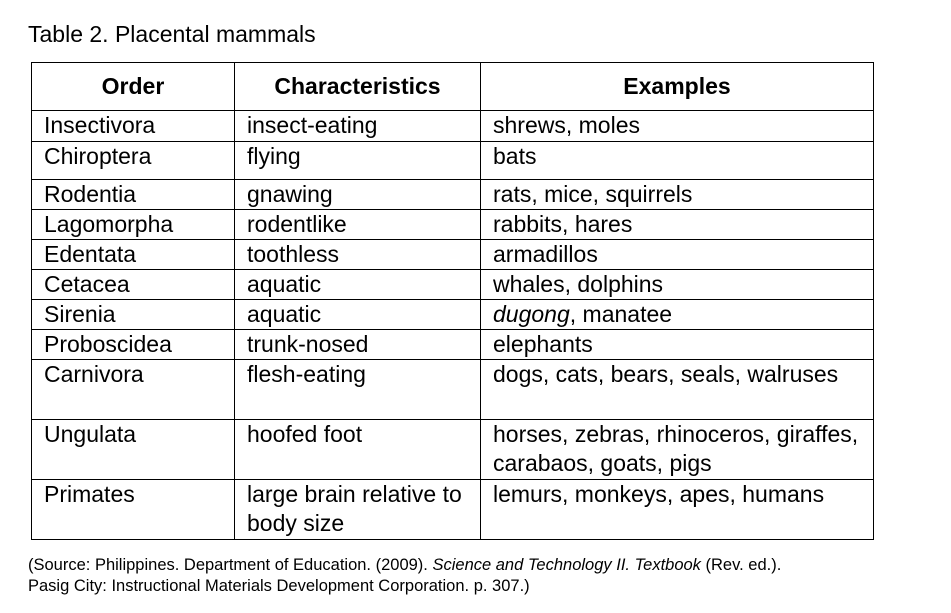 The height and width of the screenshot is (613, 951). What do you see at coordinates (133, 509) in the screenshot?
I see `order-cell: Primates` at bounding box center [133, 509].